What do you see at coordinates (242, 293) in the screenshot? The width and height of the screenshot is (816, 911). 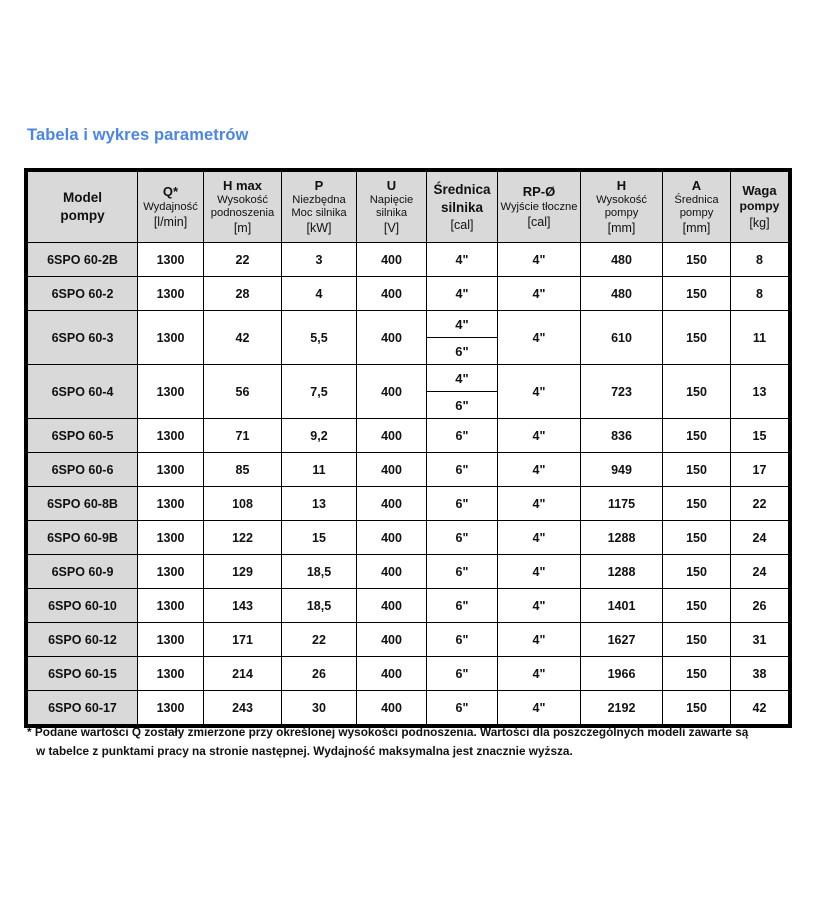 I see `cell-hmax: 28` at bounding box center [242, 293].